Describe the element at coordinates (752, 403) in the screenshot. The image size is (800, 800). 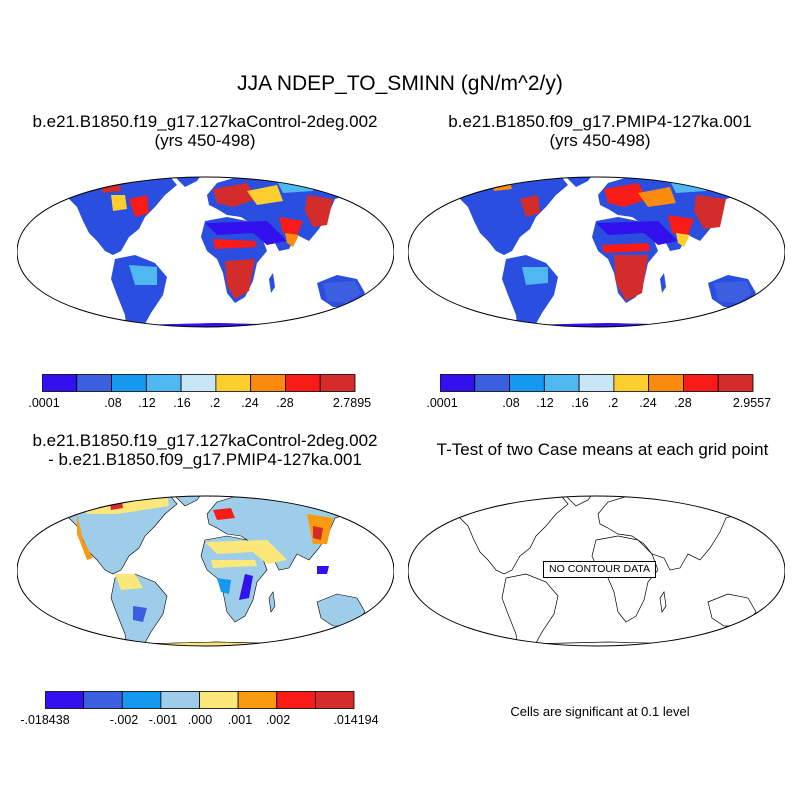
I see `colorbar-label: 2.9557` at that location.